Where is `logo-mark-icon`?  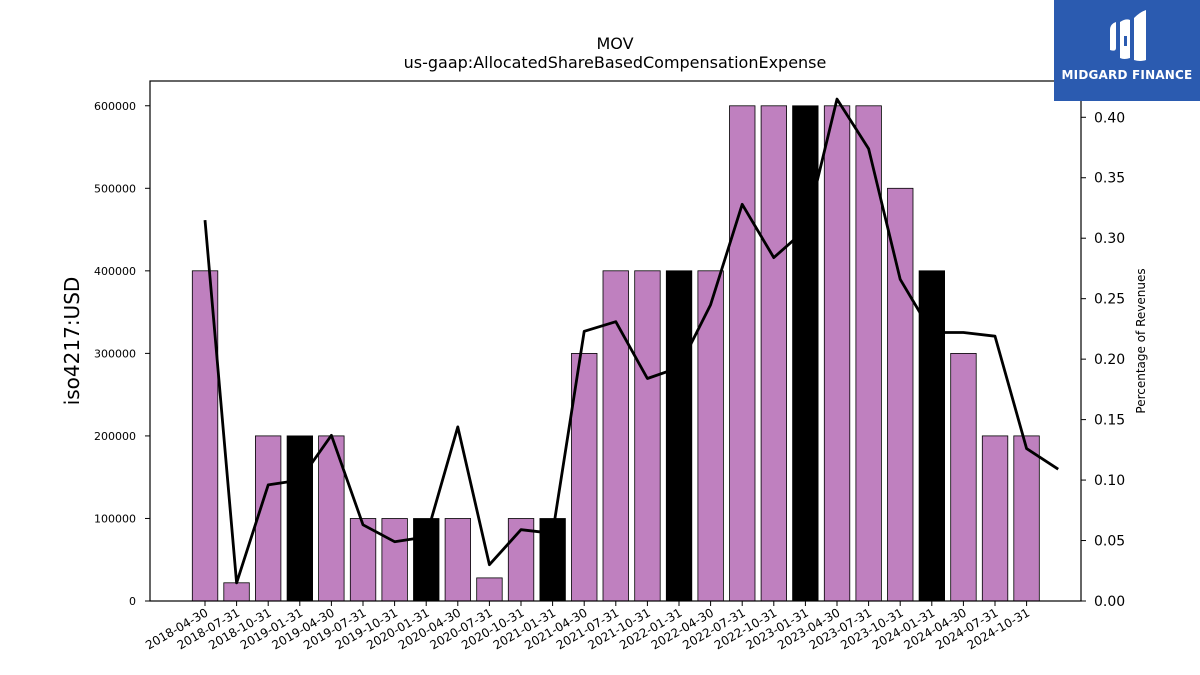 logo-mark-icon is located at coordinates (1128, 35).